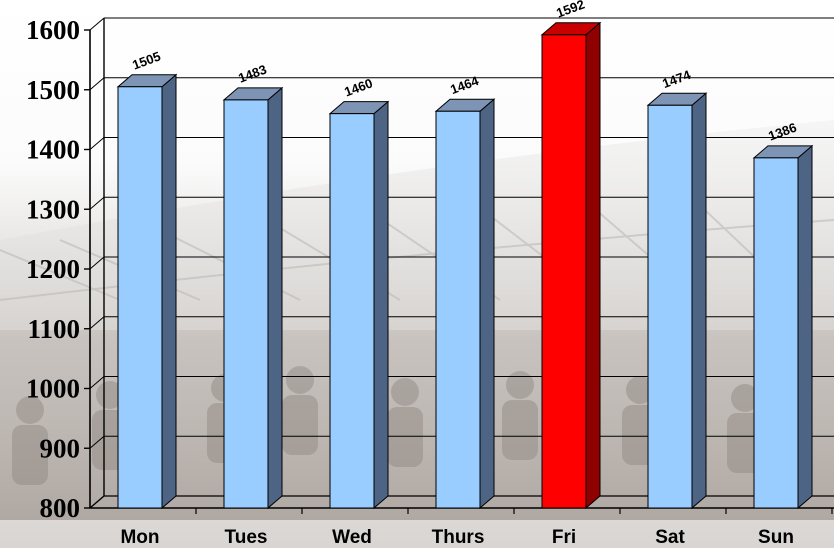 This screenshot has height=548, width=834. What do you see at coordinates (139, 537) in the screenshot?
I see `xtick-label-mon: Mon` at bounding box center [139, 537].